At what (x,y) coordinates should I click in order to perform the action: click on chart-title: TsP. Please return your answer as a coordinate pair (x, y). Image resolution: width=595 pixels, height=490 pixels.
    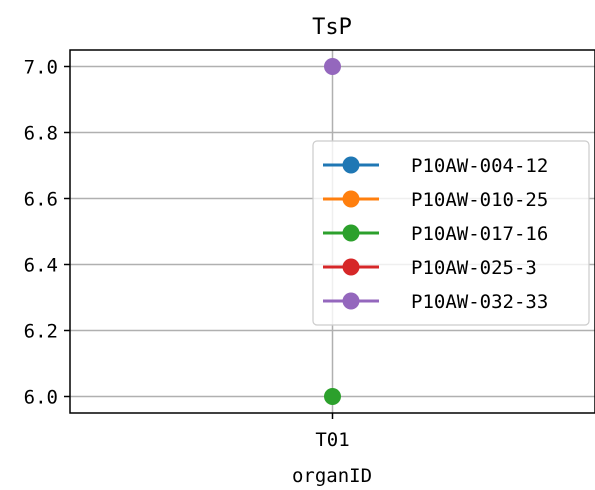
    Looking at the image, I should click on (332, 27).